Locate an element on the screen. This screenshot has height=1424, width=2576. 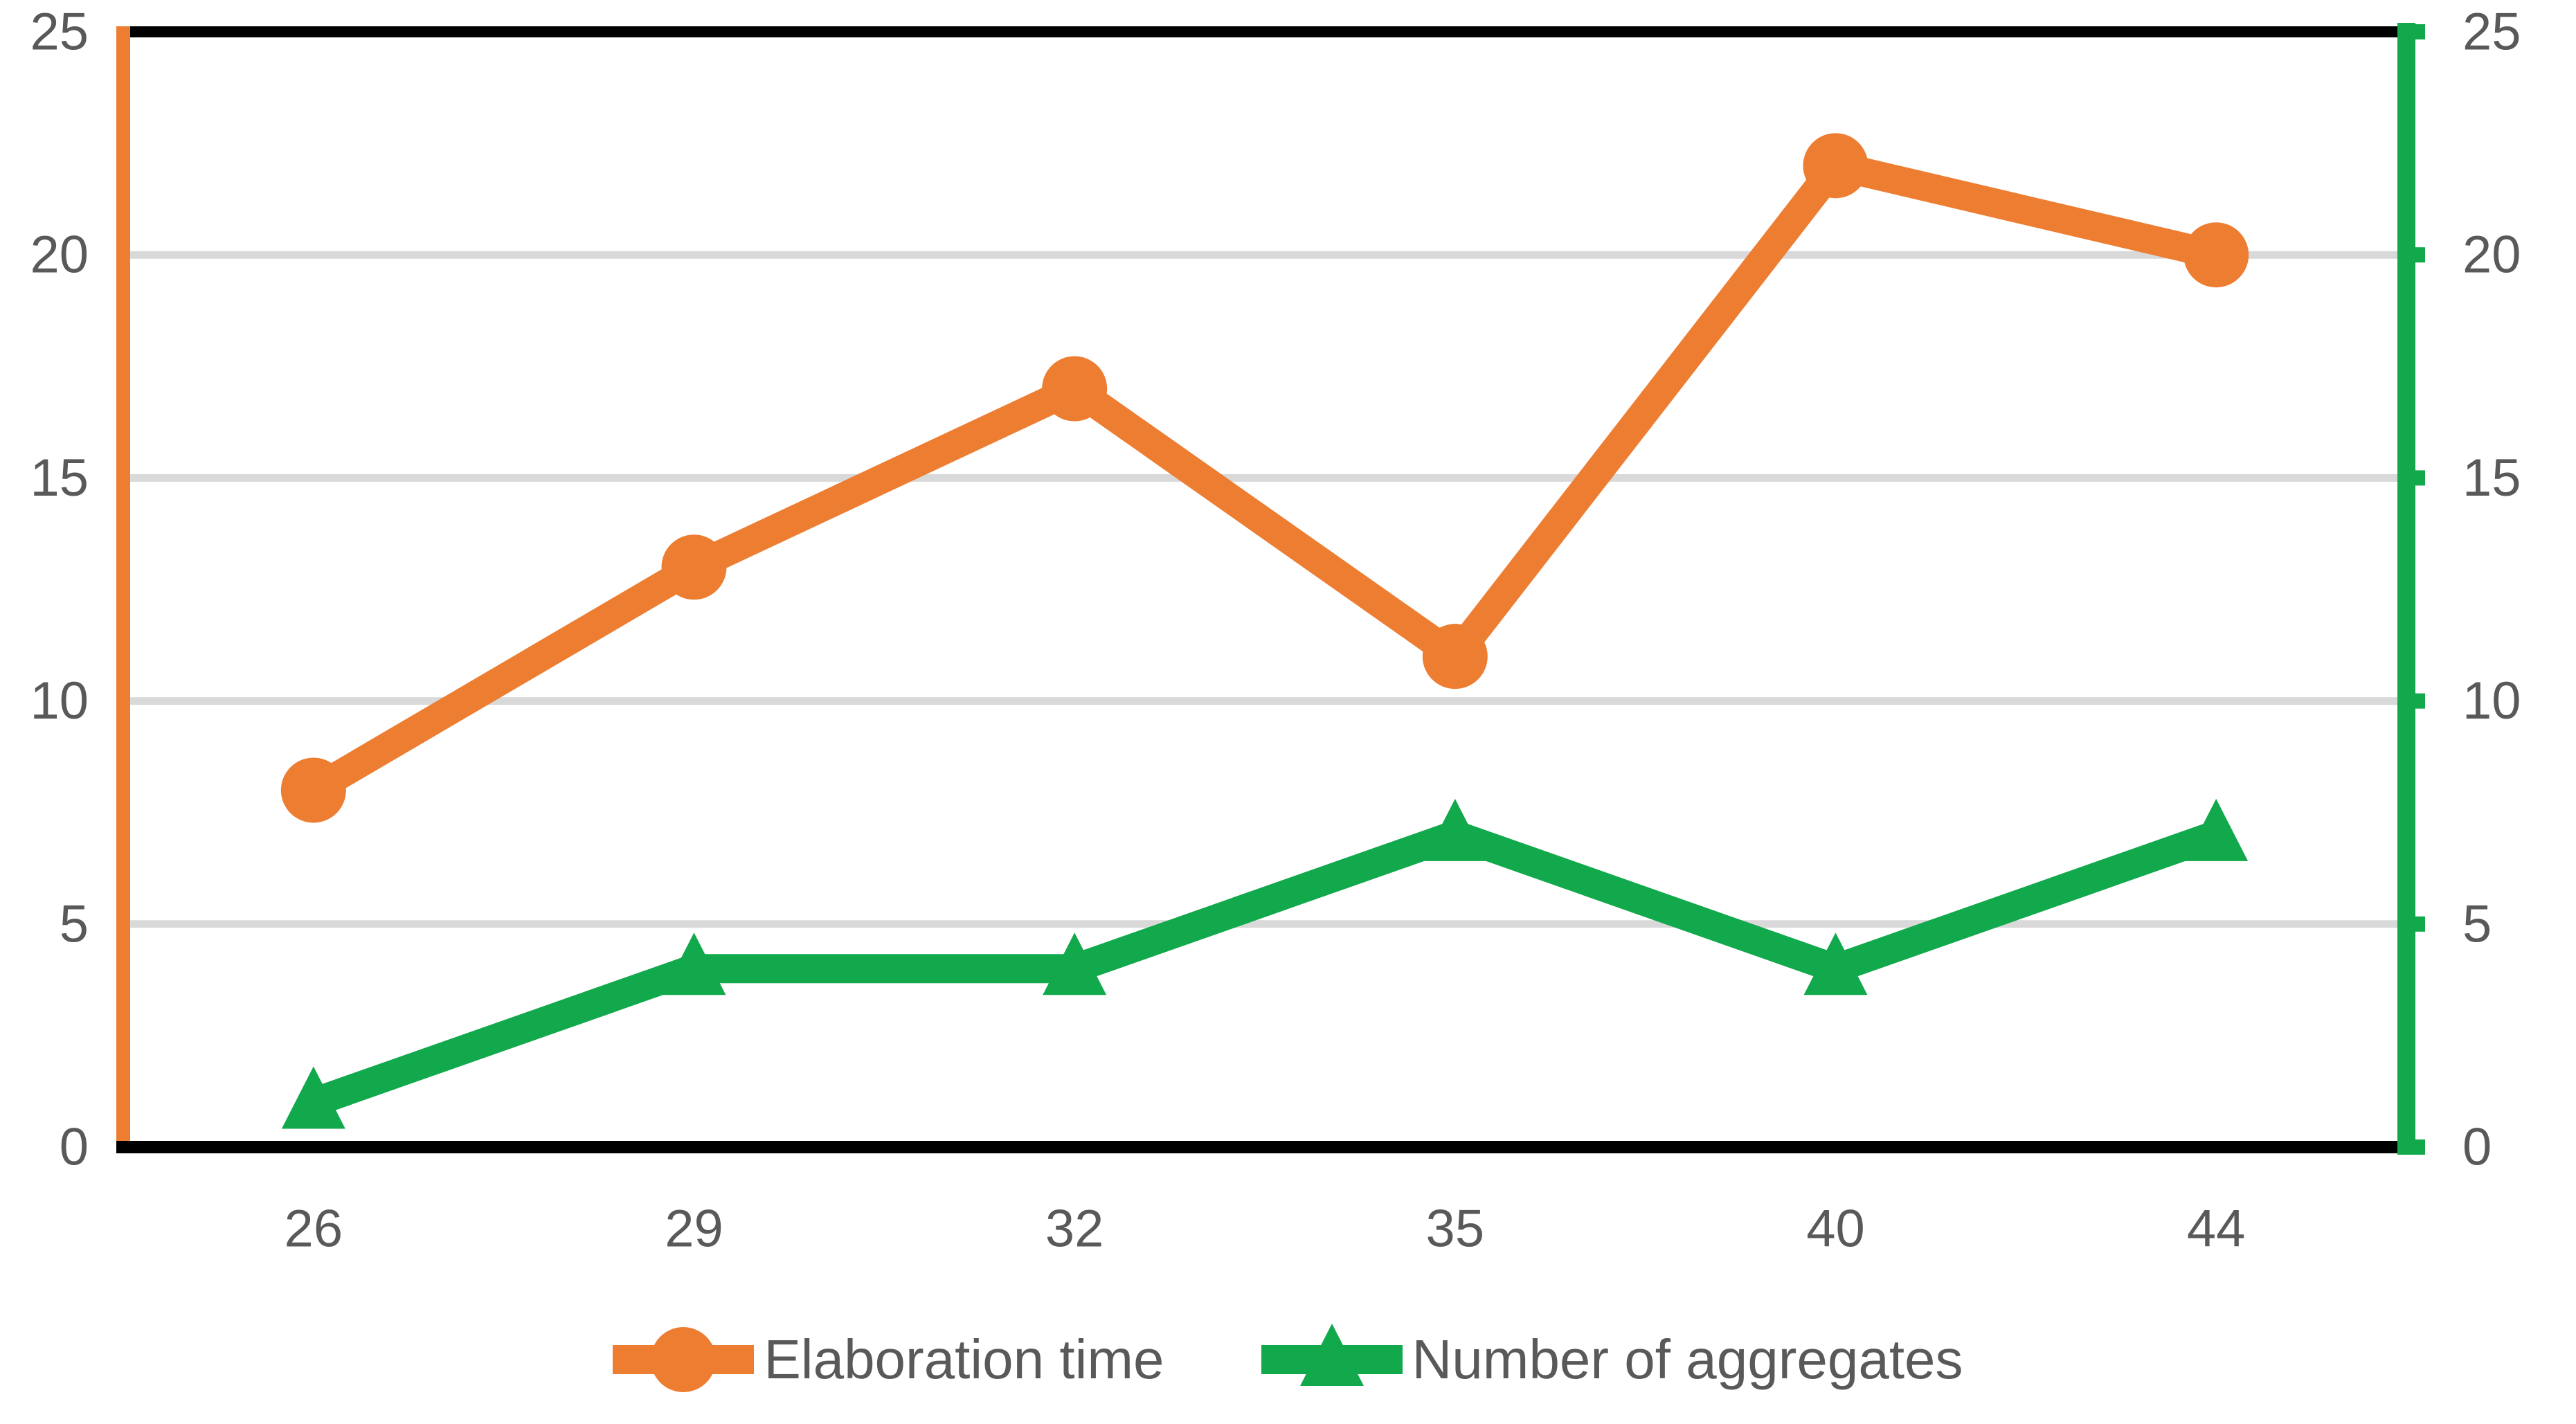
y-axis-right-tick-label: 25 is located at coordinates (2491, 33).